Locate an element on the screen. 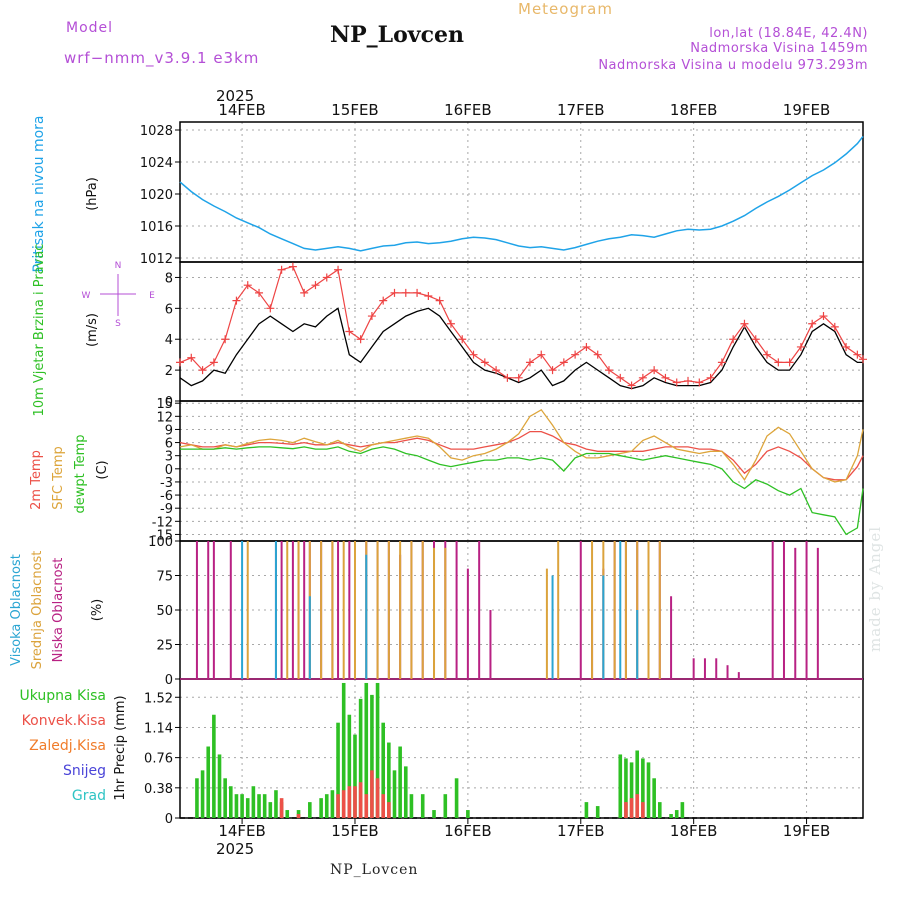  compass-south: S is located at coordinates (118, 324).